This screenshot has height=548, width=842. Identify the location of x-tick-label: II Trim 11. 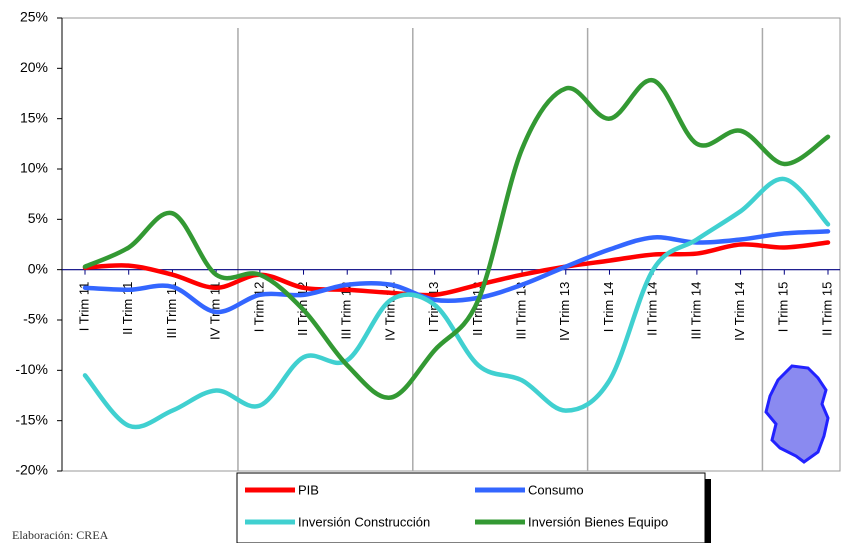
(127, 308).